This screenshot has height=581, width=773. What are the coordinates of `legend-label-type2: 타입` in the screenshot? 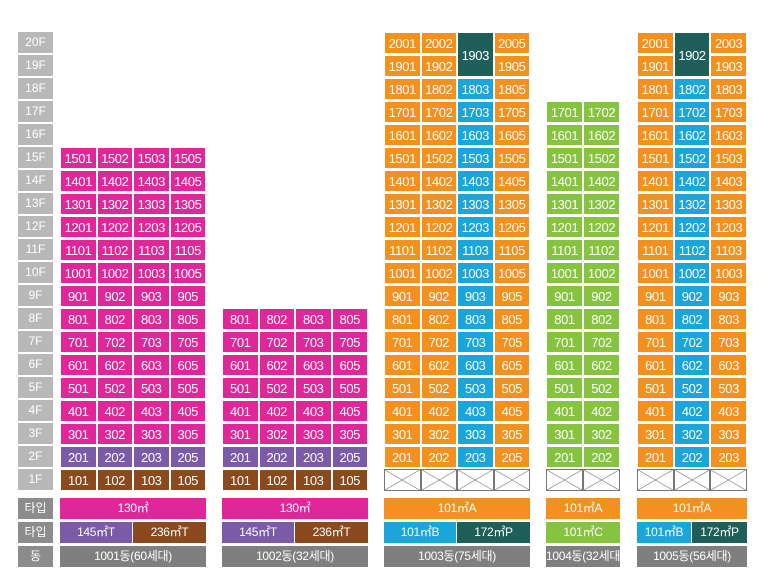 It's located at (35, 532).